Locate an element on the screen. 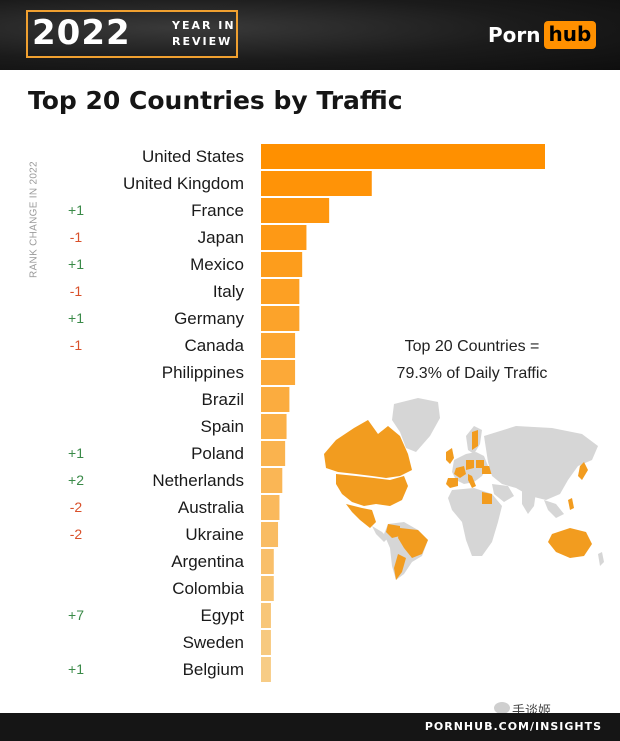 This screenshot has height=741, width=620. country-label: Argentina is located at coordinates (207, 561).